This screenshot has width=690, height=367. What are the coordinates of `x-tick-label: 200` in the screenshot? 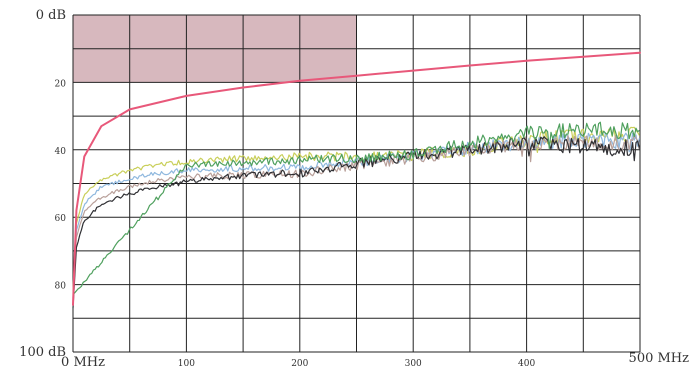 It's located at (299, 363).